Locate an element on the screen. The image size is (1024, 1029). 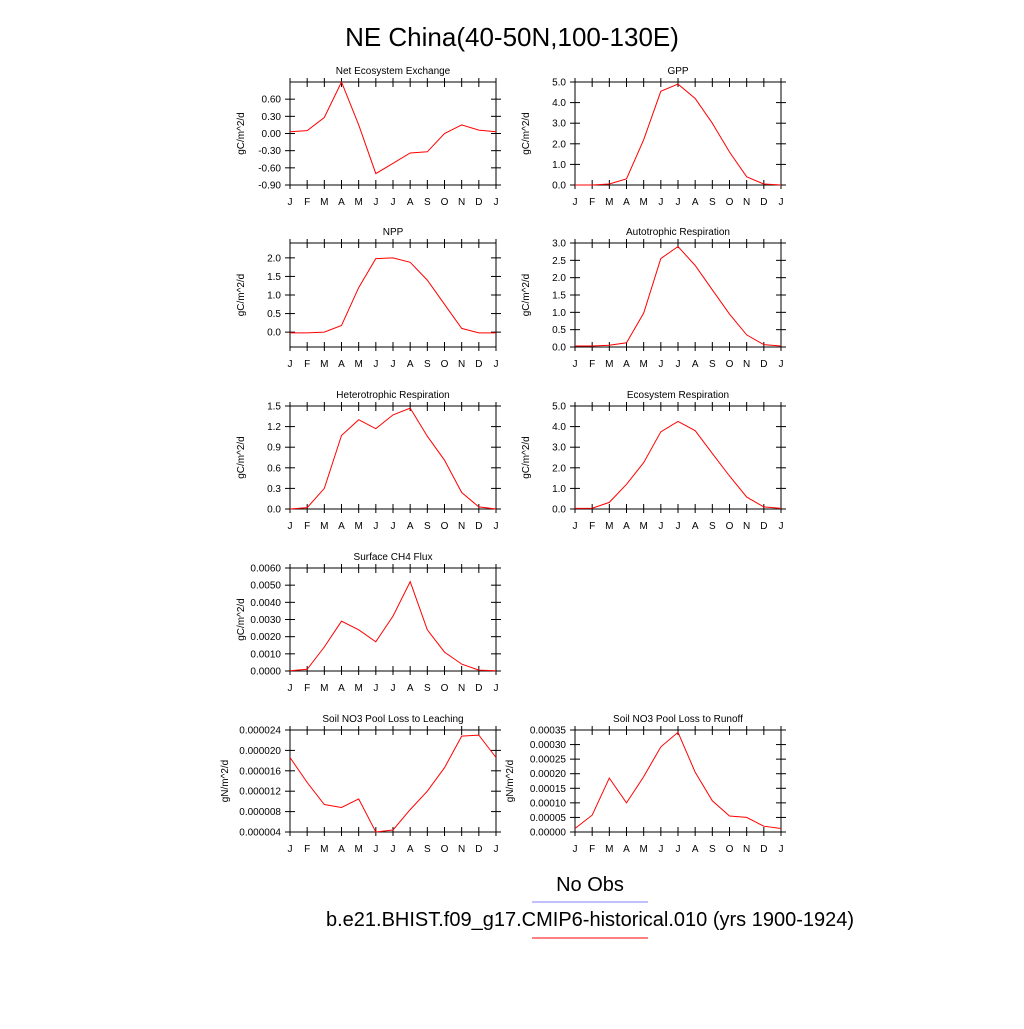
plot-frame is located at coordinates (678, 781).